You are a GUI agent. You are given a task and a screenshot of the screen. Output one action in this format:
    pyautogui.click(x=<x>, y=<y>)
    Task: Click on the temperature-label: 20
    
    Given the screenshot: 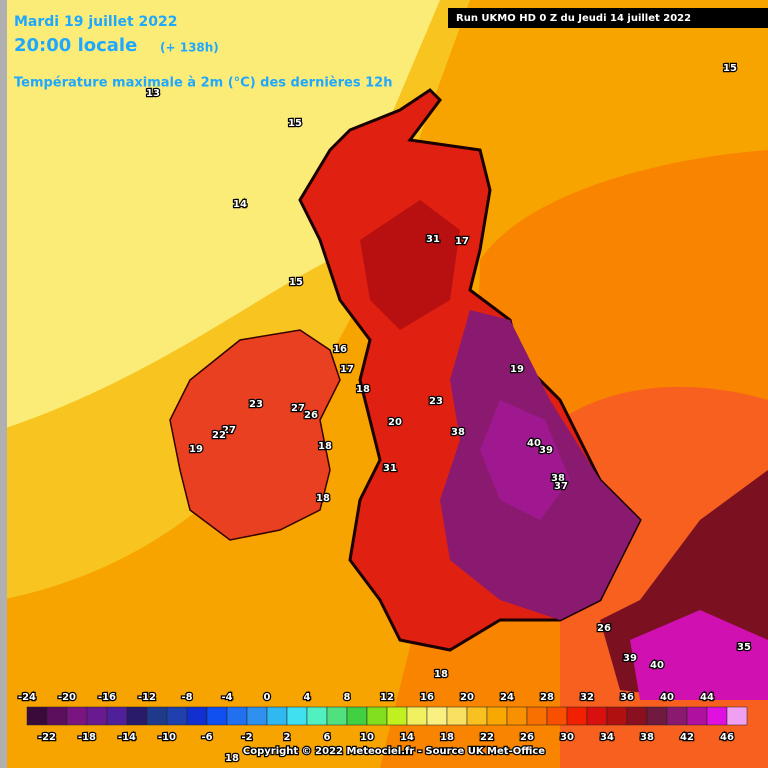 What is the action you would take?
    pyautogui.click(x=395, y=422)
    